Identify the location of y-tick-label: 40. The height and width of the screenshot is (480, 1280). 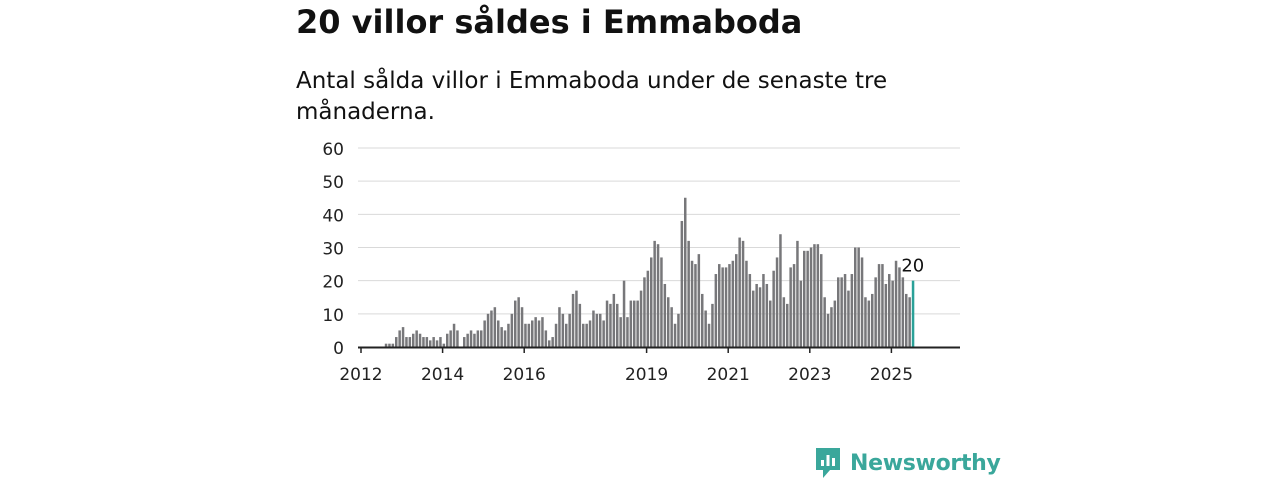
(333, 216).